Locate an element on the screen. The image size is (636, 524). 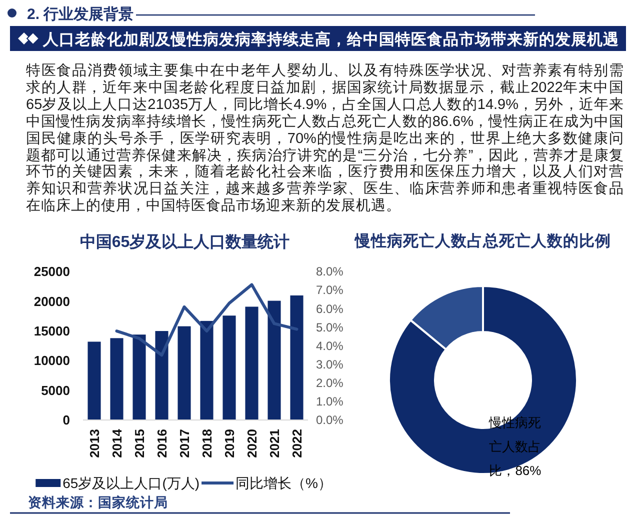
y2-tick-label: 3.0% is located at coordinates (330, 364).